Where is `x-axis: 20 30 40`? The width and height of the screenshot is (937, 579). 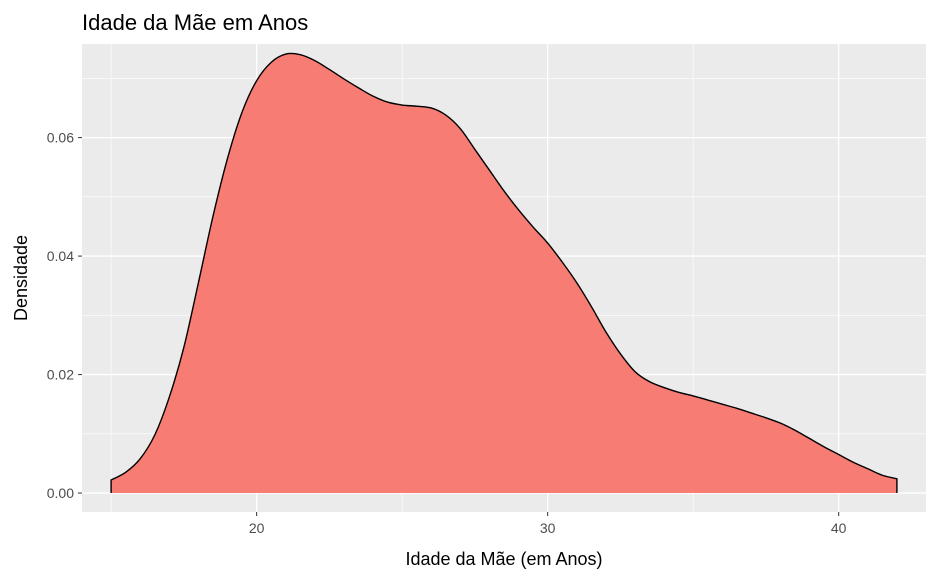
x-axis: 20 30 40 is located at coordinates (548, 524).